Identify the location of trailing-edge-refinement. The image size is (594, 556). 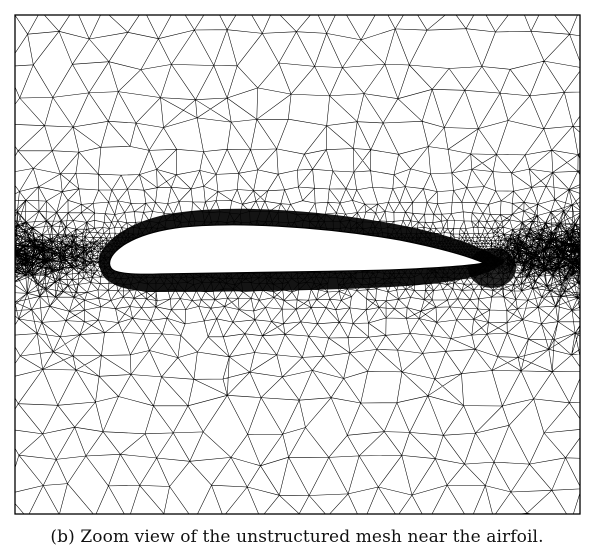
(492, 268).